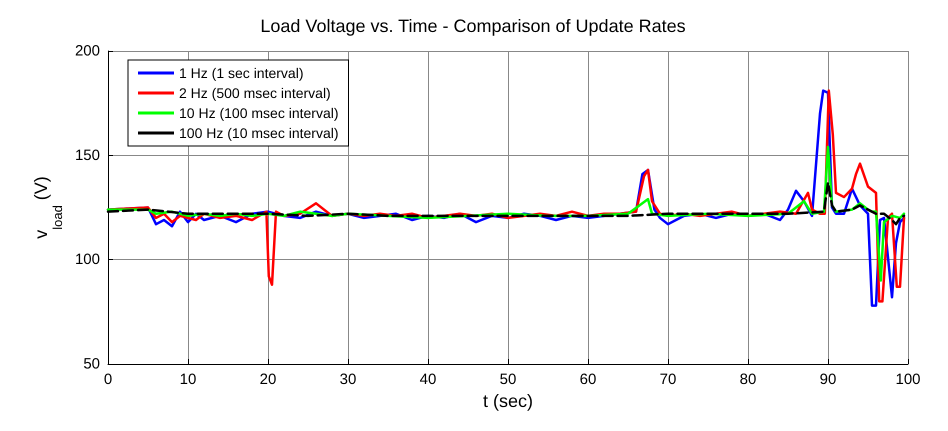 The height and width of the screenshot is (431, 948). I want to click on y-tick-label: 50, so click(91, 364).